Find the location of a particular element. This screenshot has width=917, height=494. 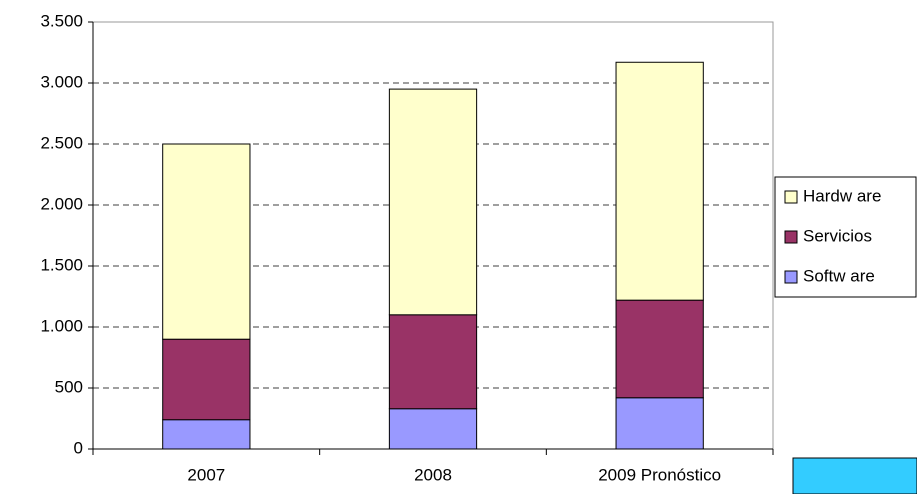

y-tick-label: 2.000 is located at coordinates (61, 203).